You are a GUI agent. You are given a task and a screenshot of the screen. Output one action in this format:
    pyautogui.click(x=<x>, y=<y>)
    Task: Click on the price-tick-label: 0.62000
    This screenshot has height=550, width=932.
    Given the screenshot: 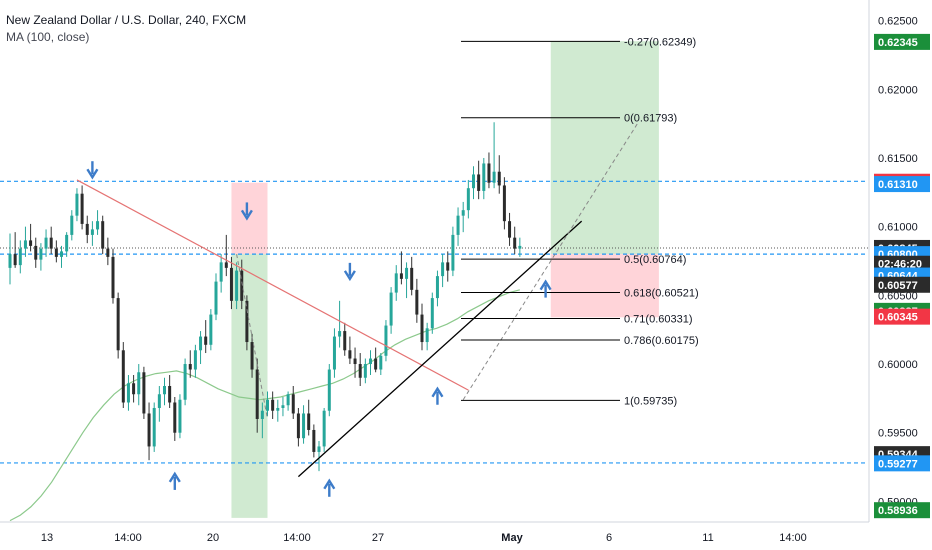 What is the action you would take?
    pyautogui.click(x=898, y=90)
    